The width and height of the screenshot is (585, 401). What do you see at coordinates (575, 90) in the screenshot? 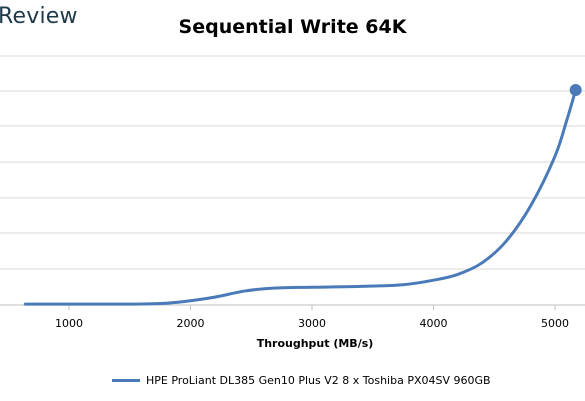
I see `series-end-marker` at bounding box center [575, 90].